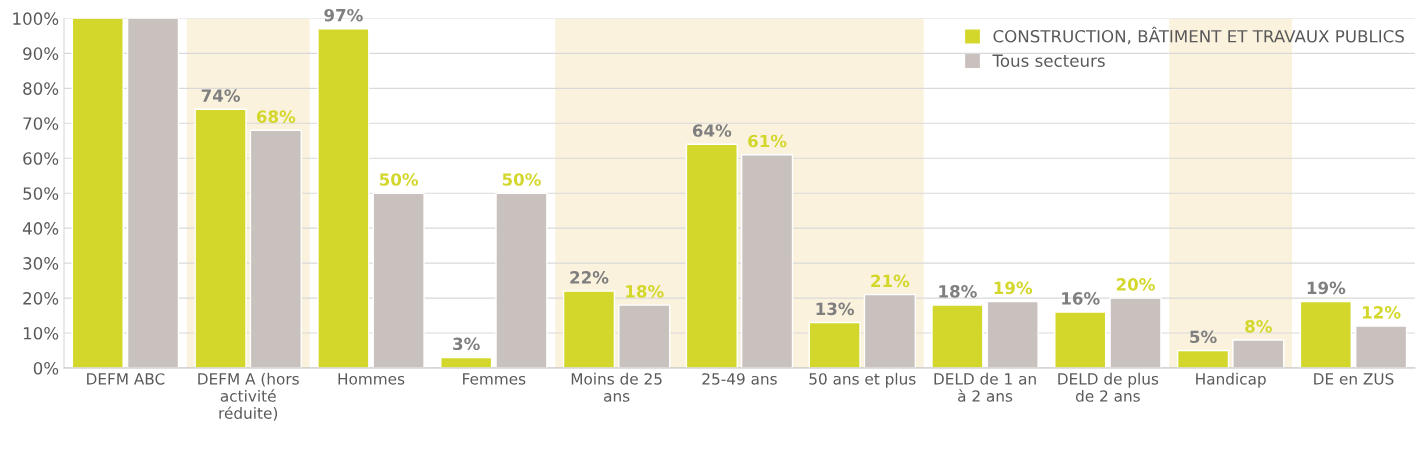 Image resolution: width=1422 pixels, height=460 pixels. Describe the element at coordinates (343, 15) in the screenshot. I see `data-label: 97%` at that location.